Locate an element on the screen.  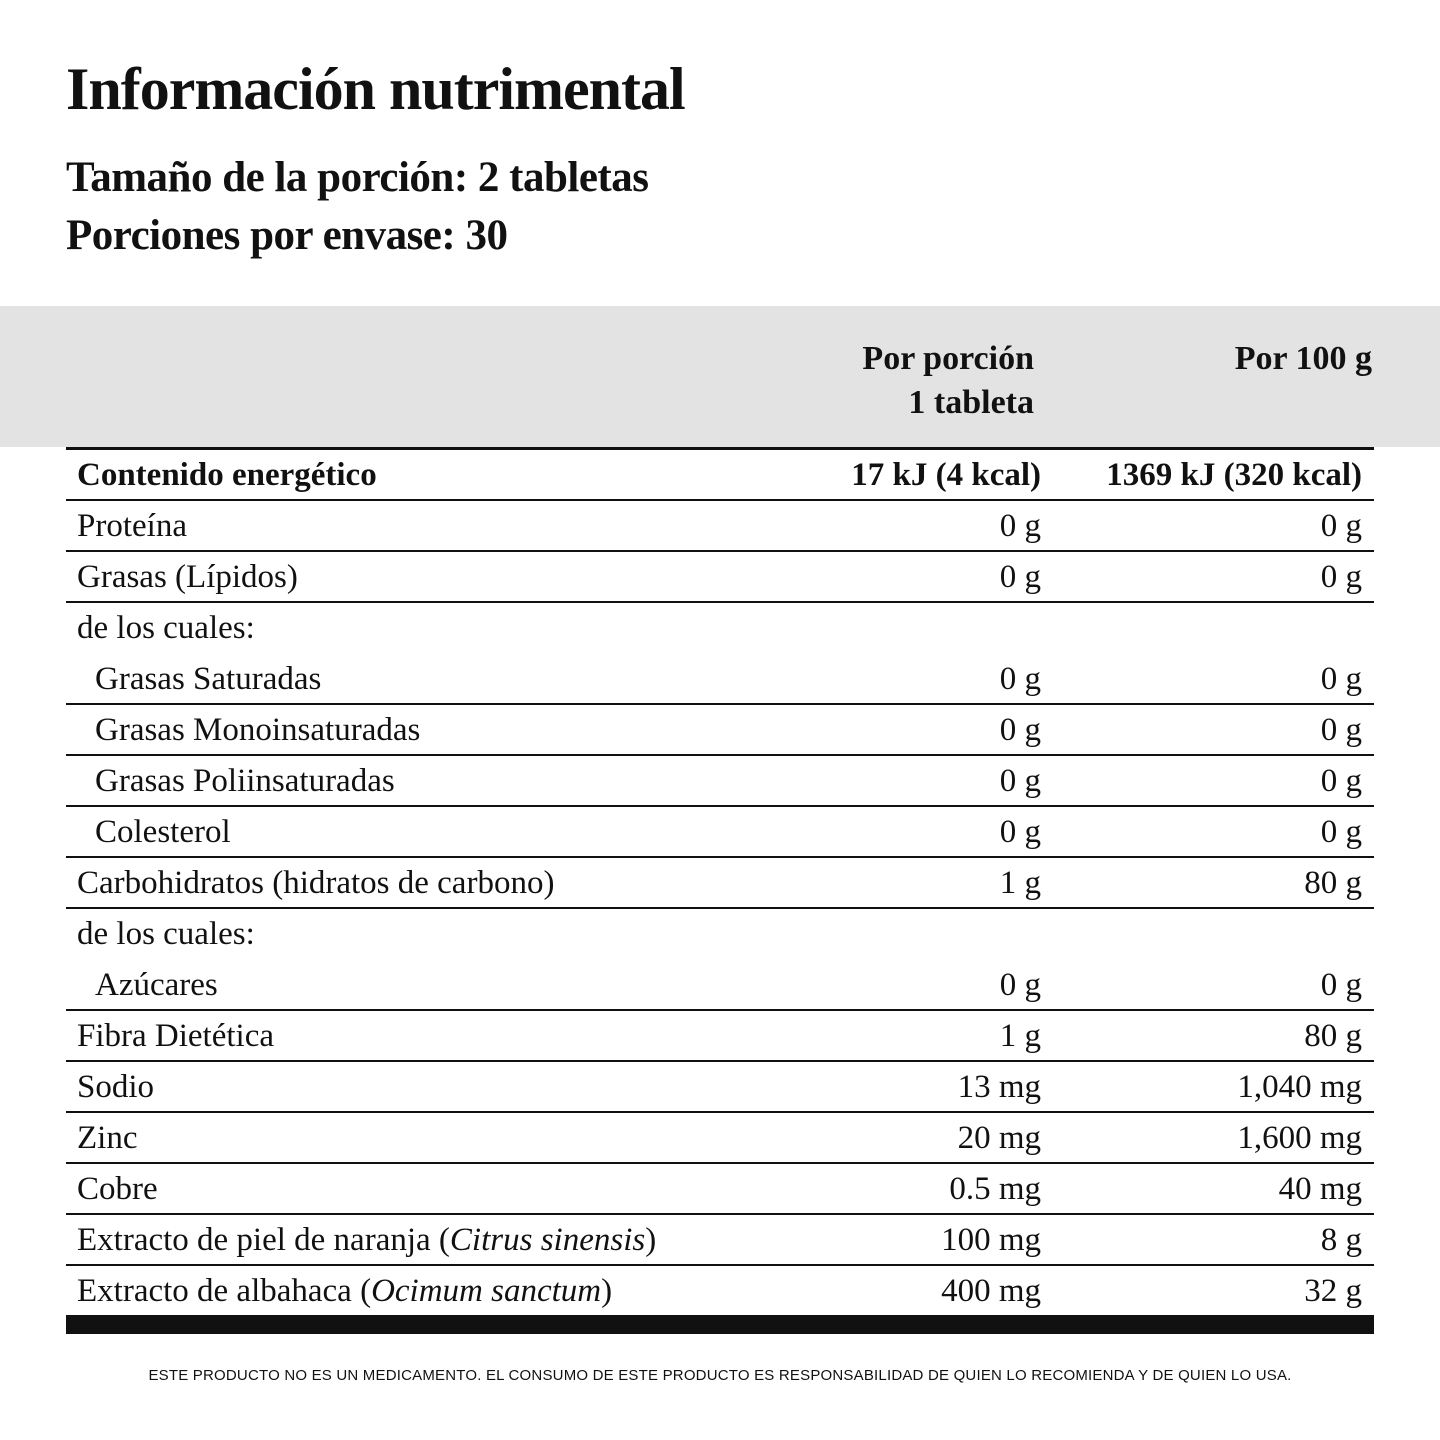
nutrient-label-text: Extracto de piel de naranja ( is located at coordinates (263, 1240).